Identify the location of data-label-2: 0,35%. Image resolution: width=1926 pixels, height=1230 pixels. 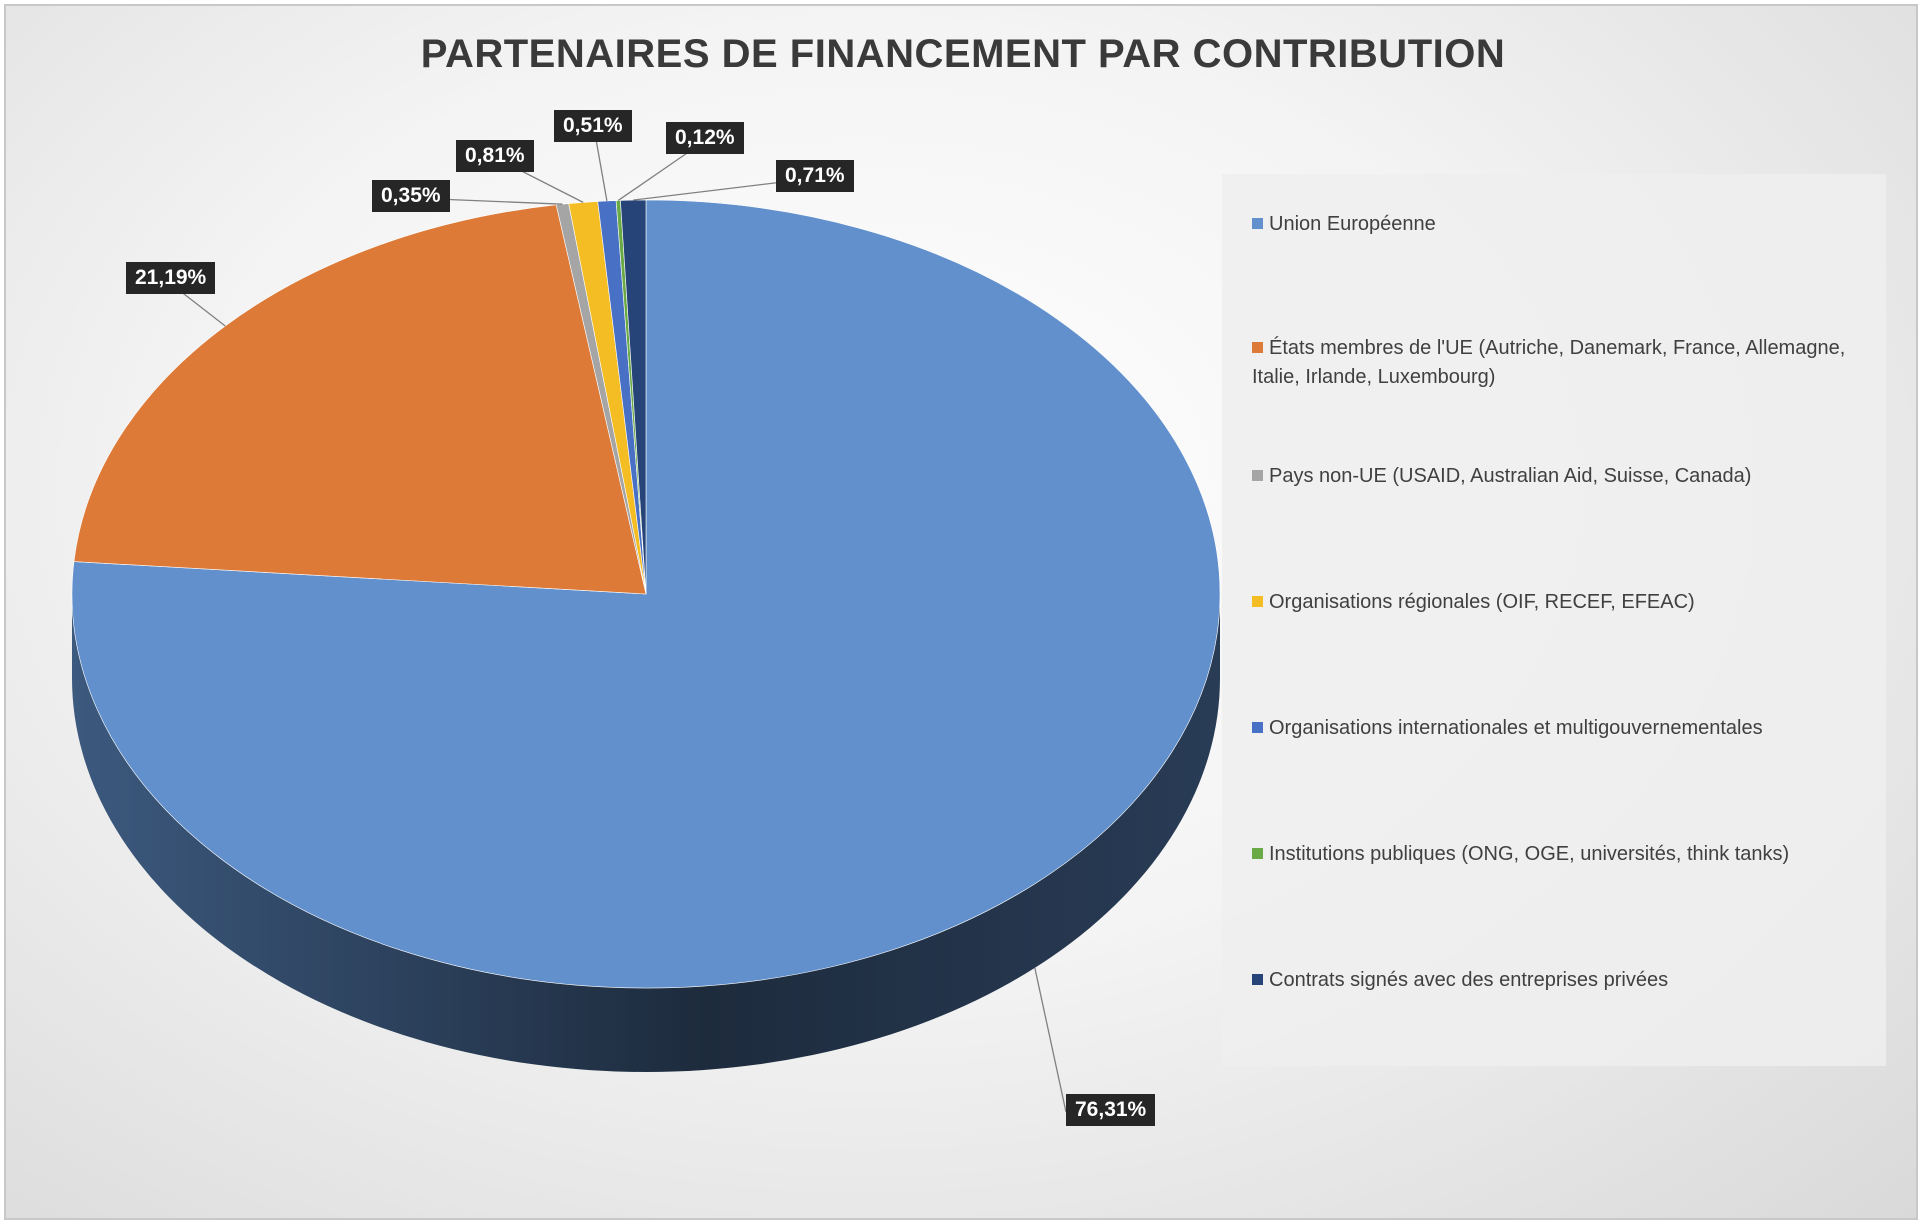
(411, 196).